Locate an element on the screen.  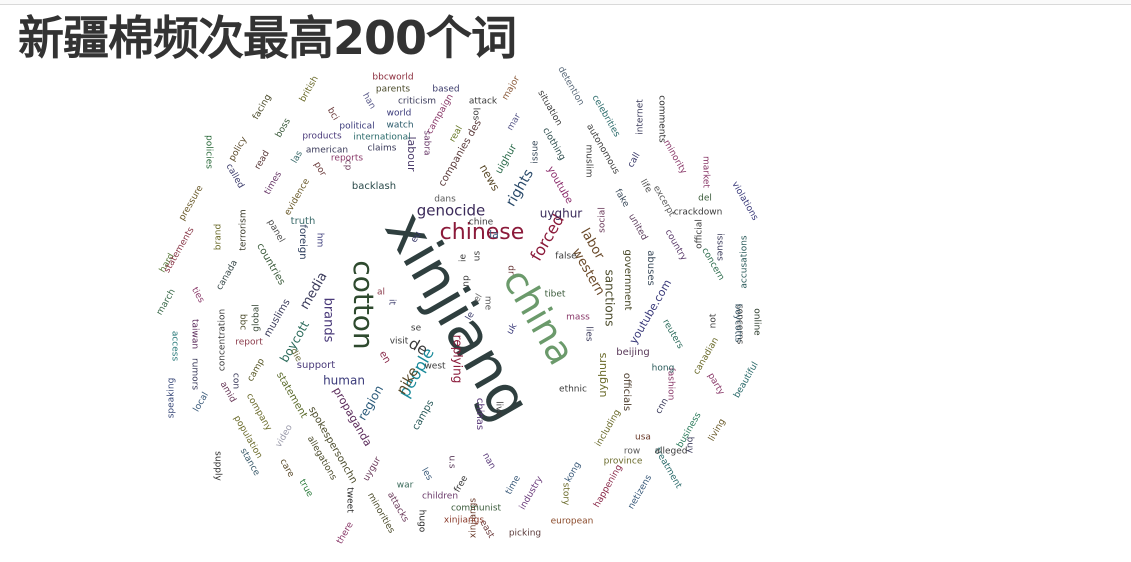
word-sanctions: sanctions is located at coordinates (610, 297).